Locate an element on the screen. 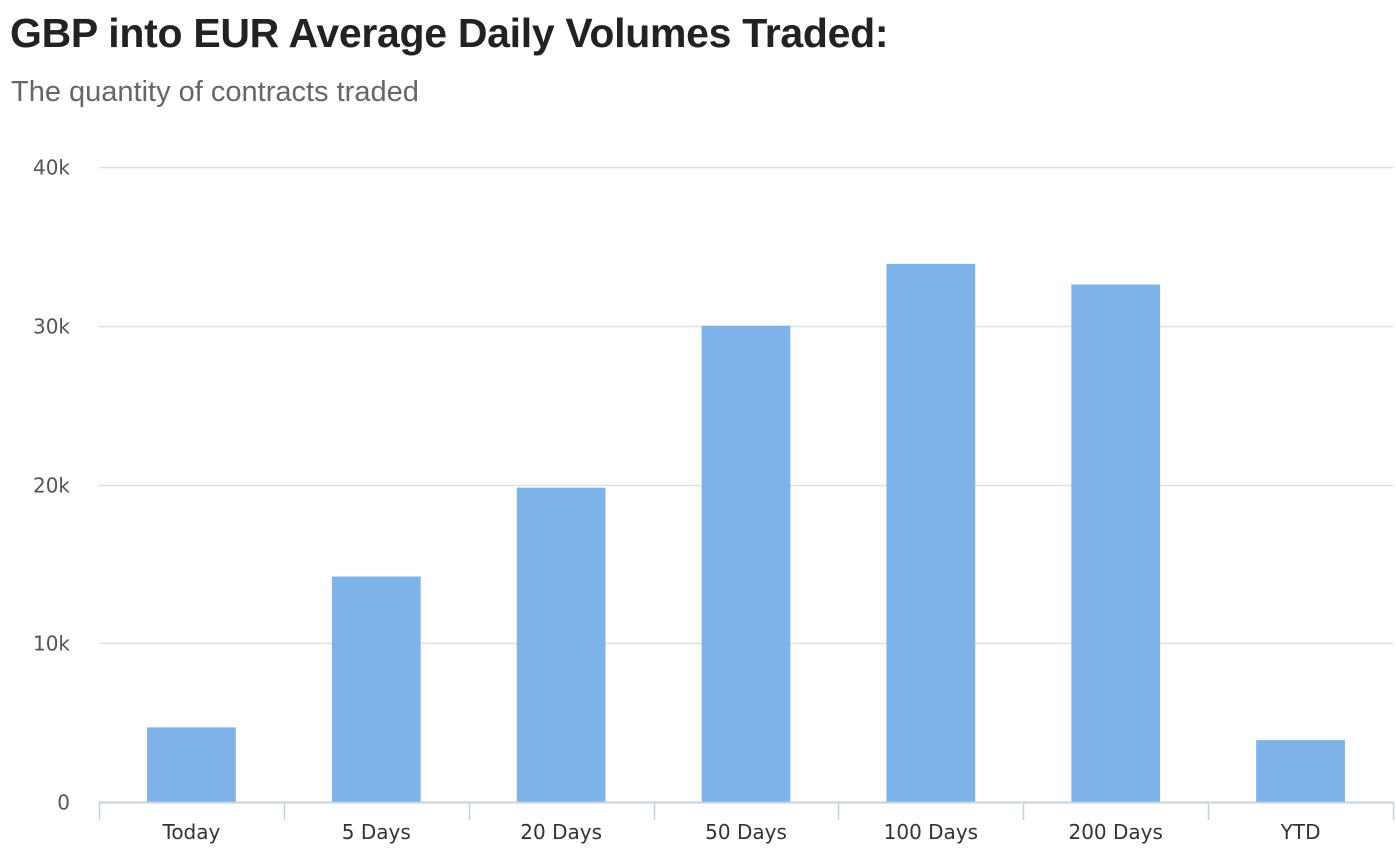 The width and height of the screenshot is (1396, 864). y-tick-label: 20k is located at coordinates (51, 486).